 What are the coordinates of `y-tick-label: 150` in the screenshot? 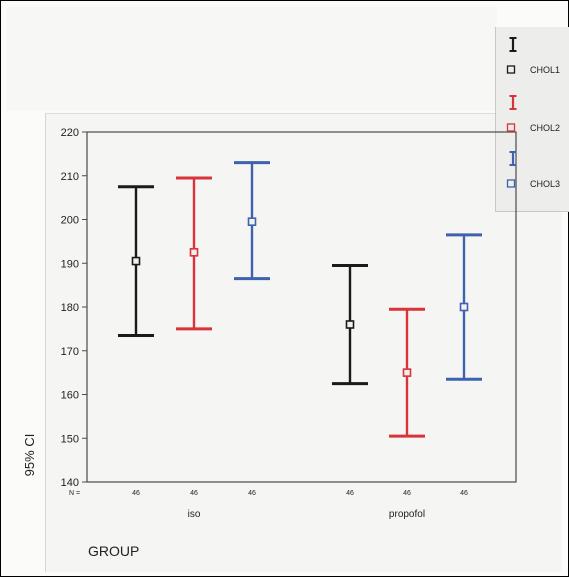 It's located at (70, 439).